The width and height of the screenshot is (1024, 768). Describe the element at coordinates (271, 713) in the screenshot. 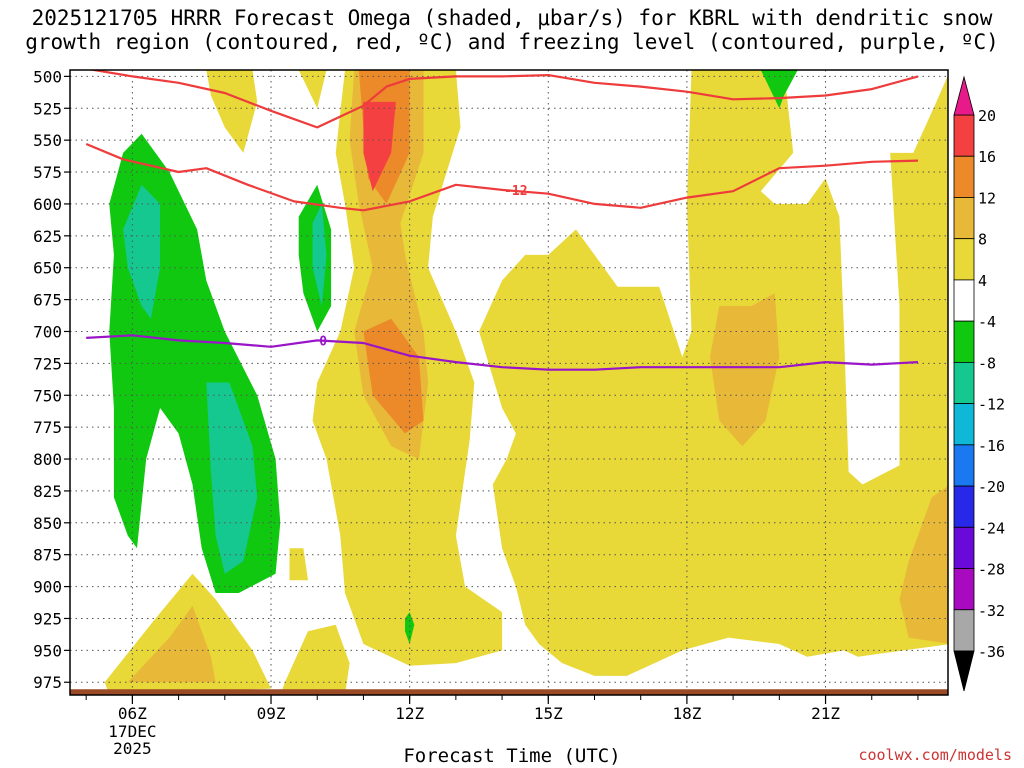

I see `x-tick-label: 09Z` at that location.